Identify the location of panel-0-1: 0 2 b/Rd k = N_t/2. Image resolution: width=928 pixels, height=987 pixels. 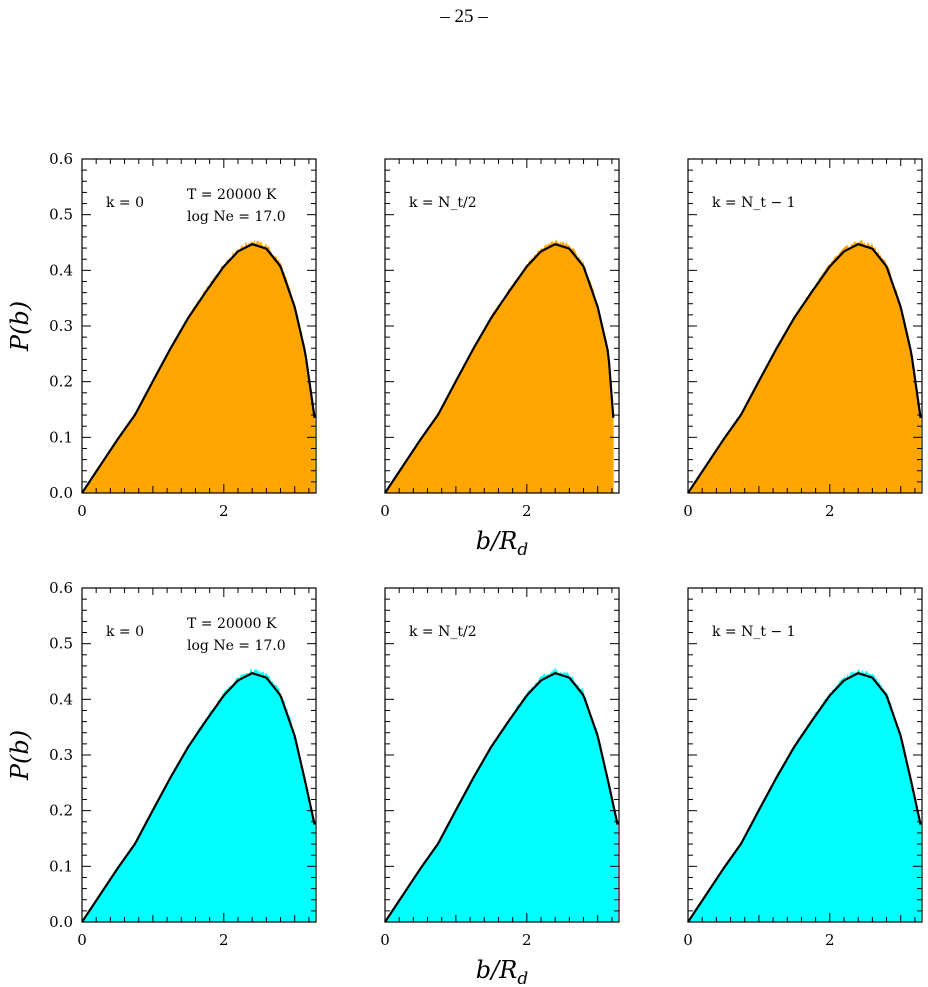
(500, 359).